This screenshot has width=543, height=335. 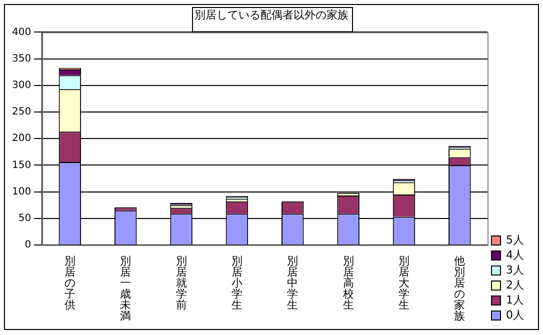 I want to click on y-tick-label: 250, so click(x=22, y=112).